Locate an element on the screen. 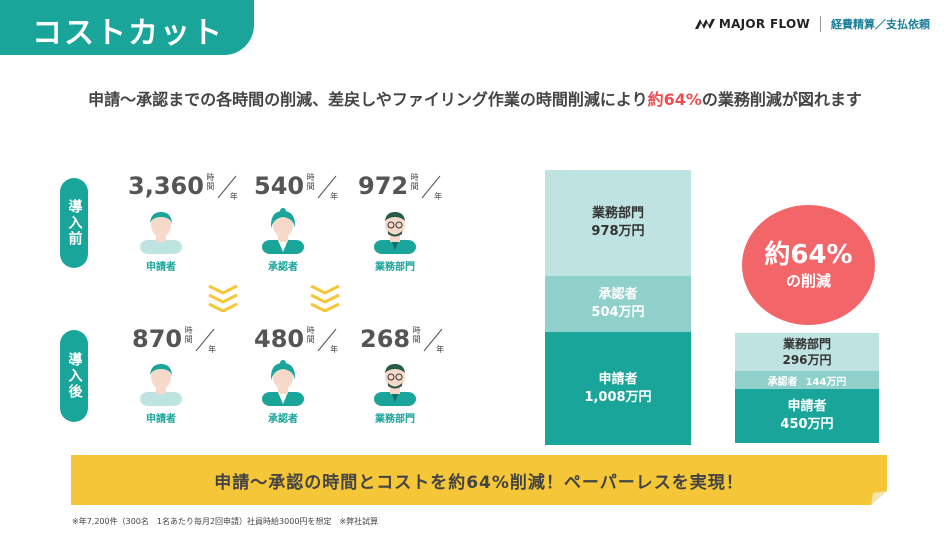  title-tab: コストカット is located at coordinates (127, 27).